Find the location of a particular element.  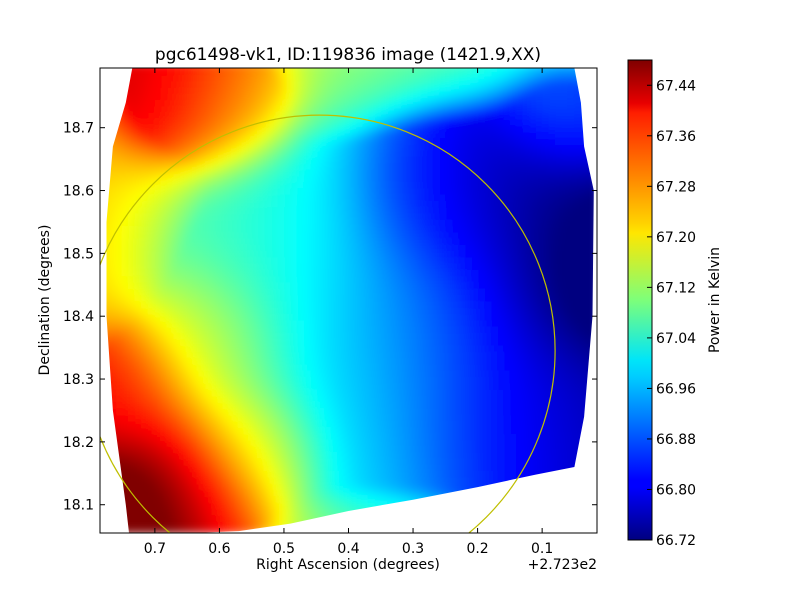

y-tick-label: 18.5 is located at coordinates (78, 254).